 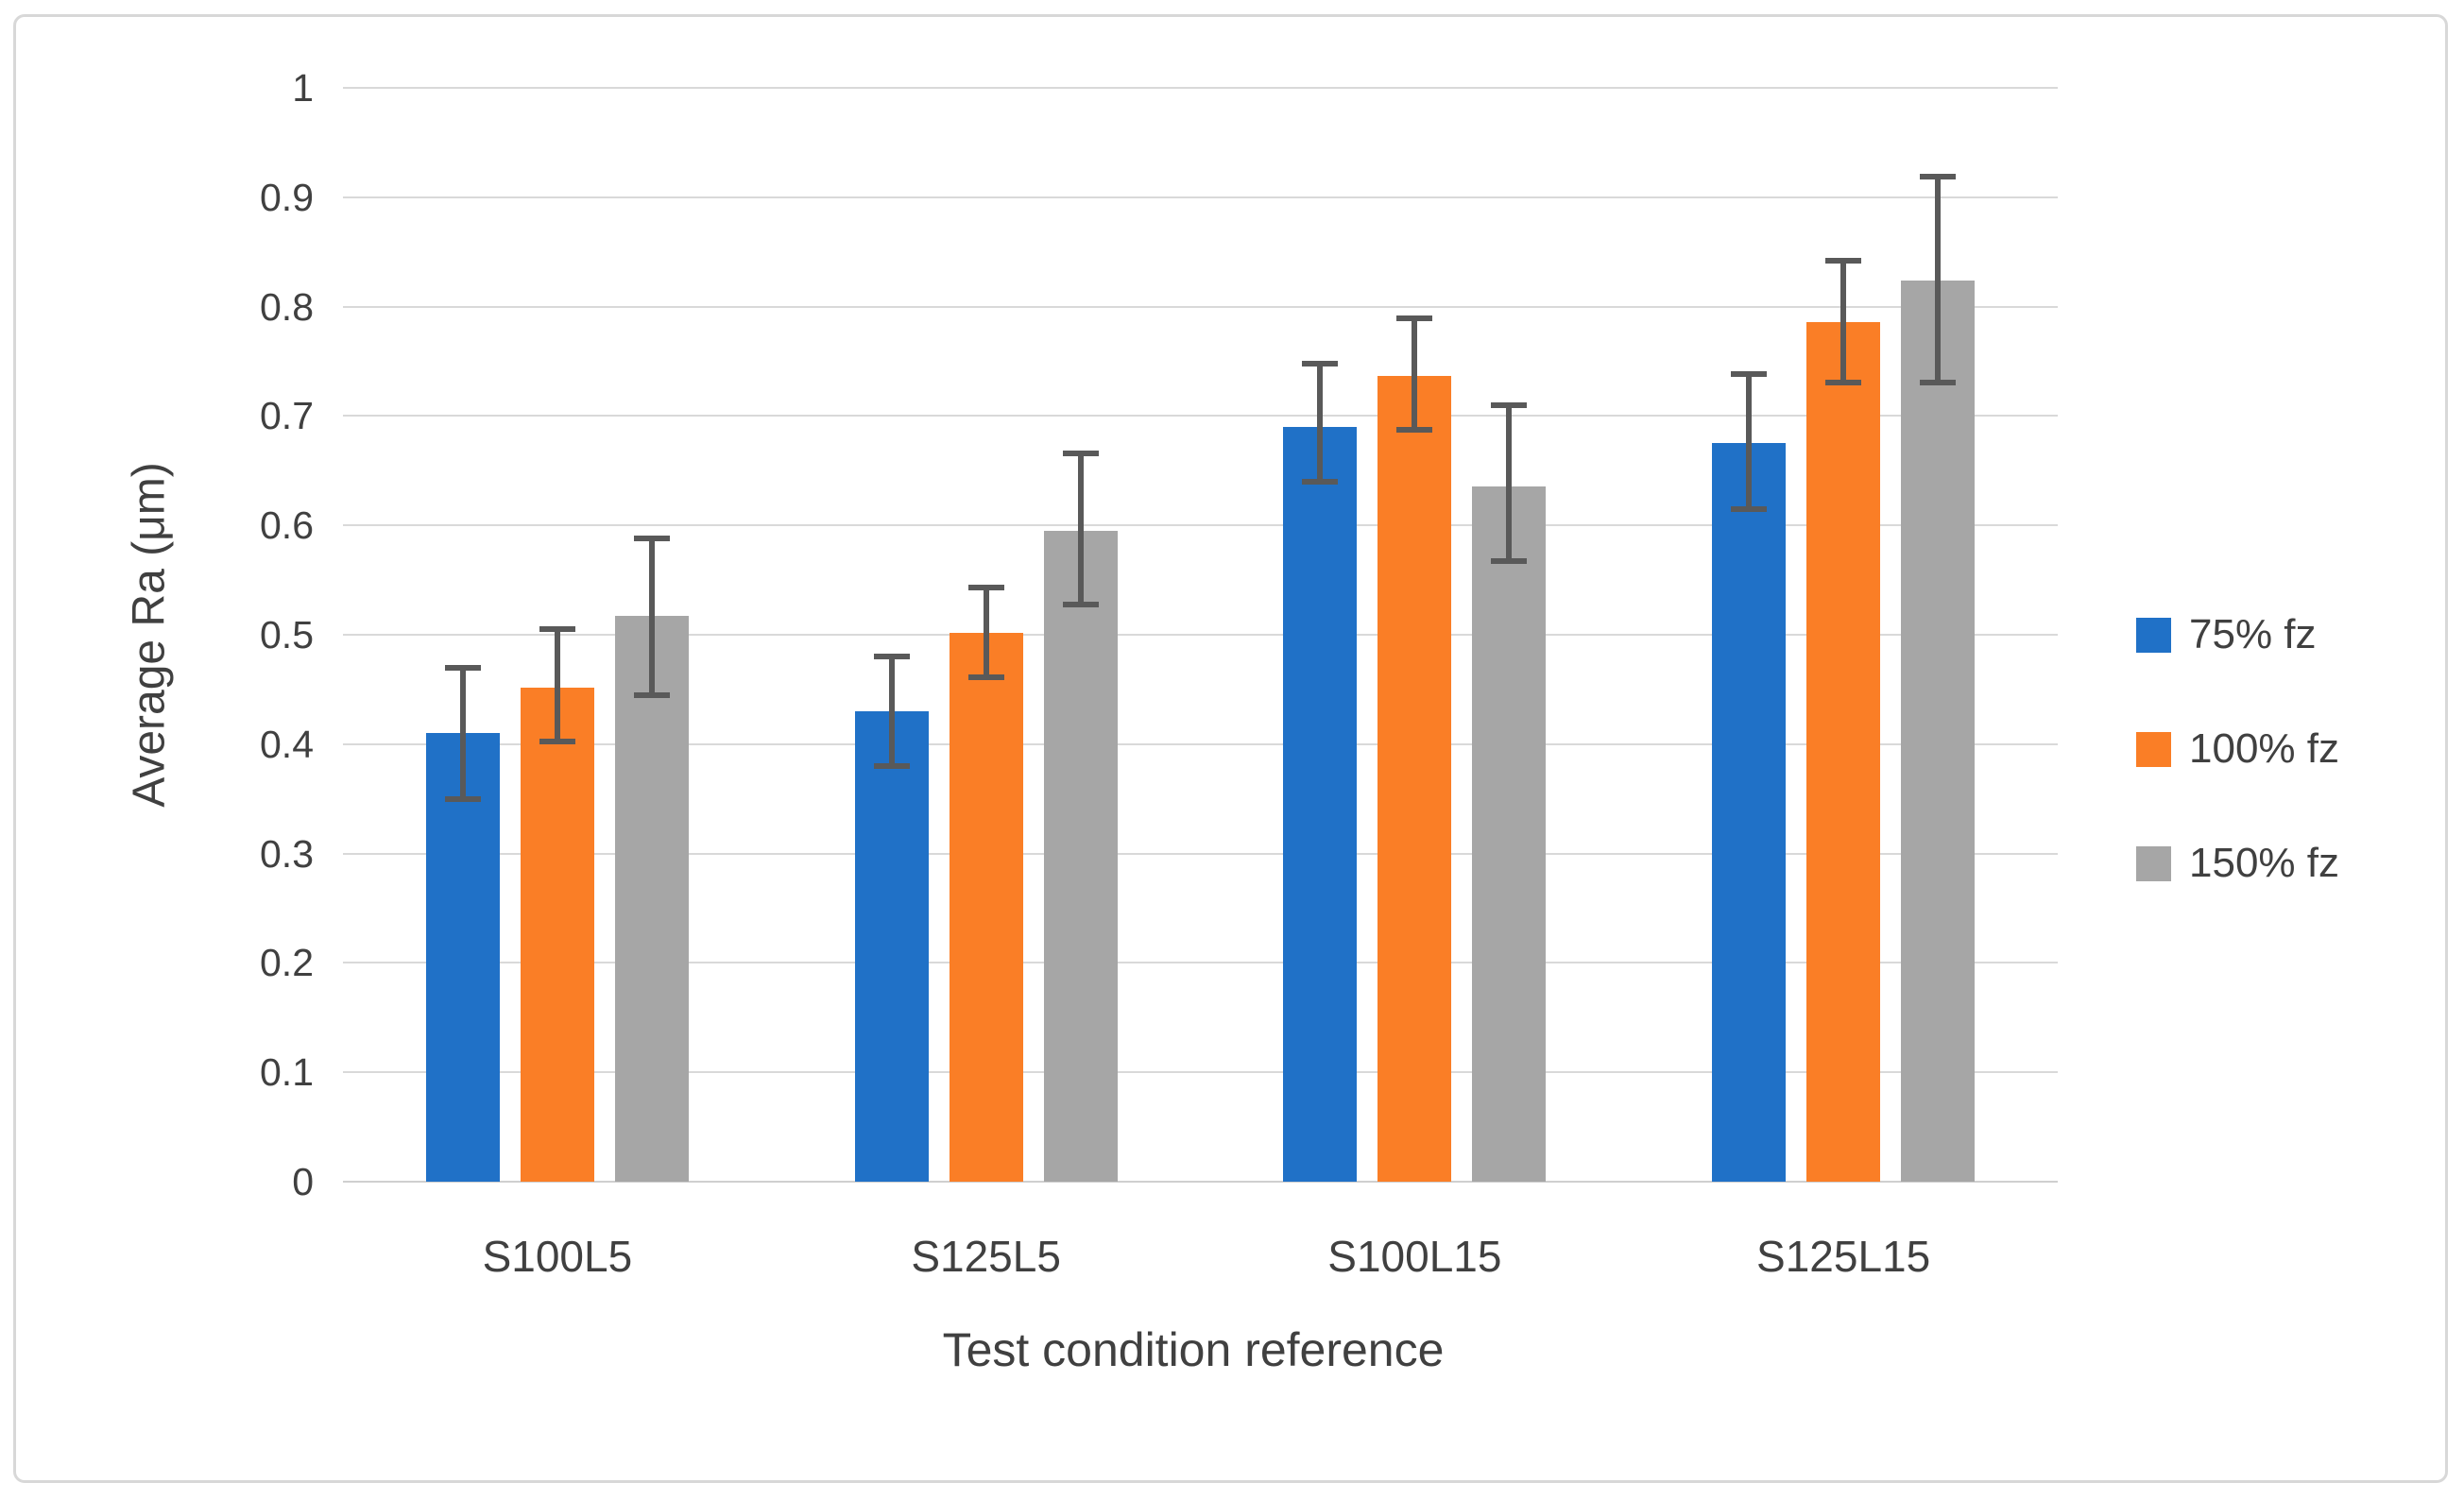 I want to click on bar-75-fz-s100l15, so click(x=1320, y=804).